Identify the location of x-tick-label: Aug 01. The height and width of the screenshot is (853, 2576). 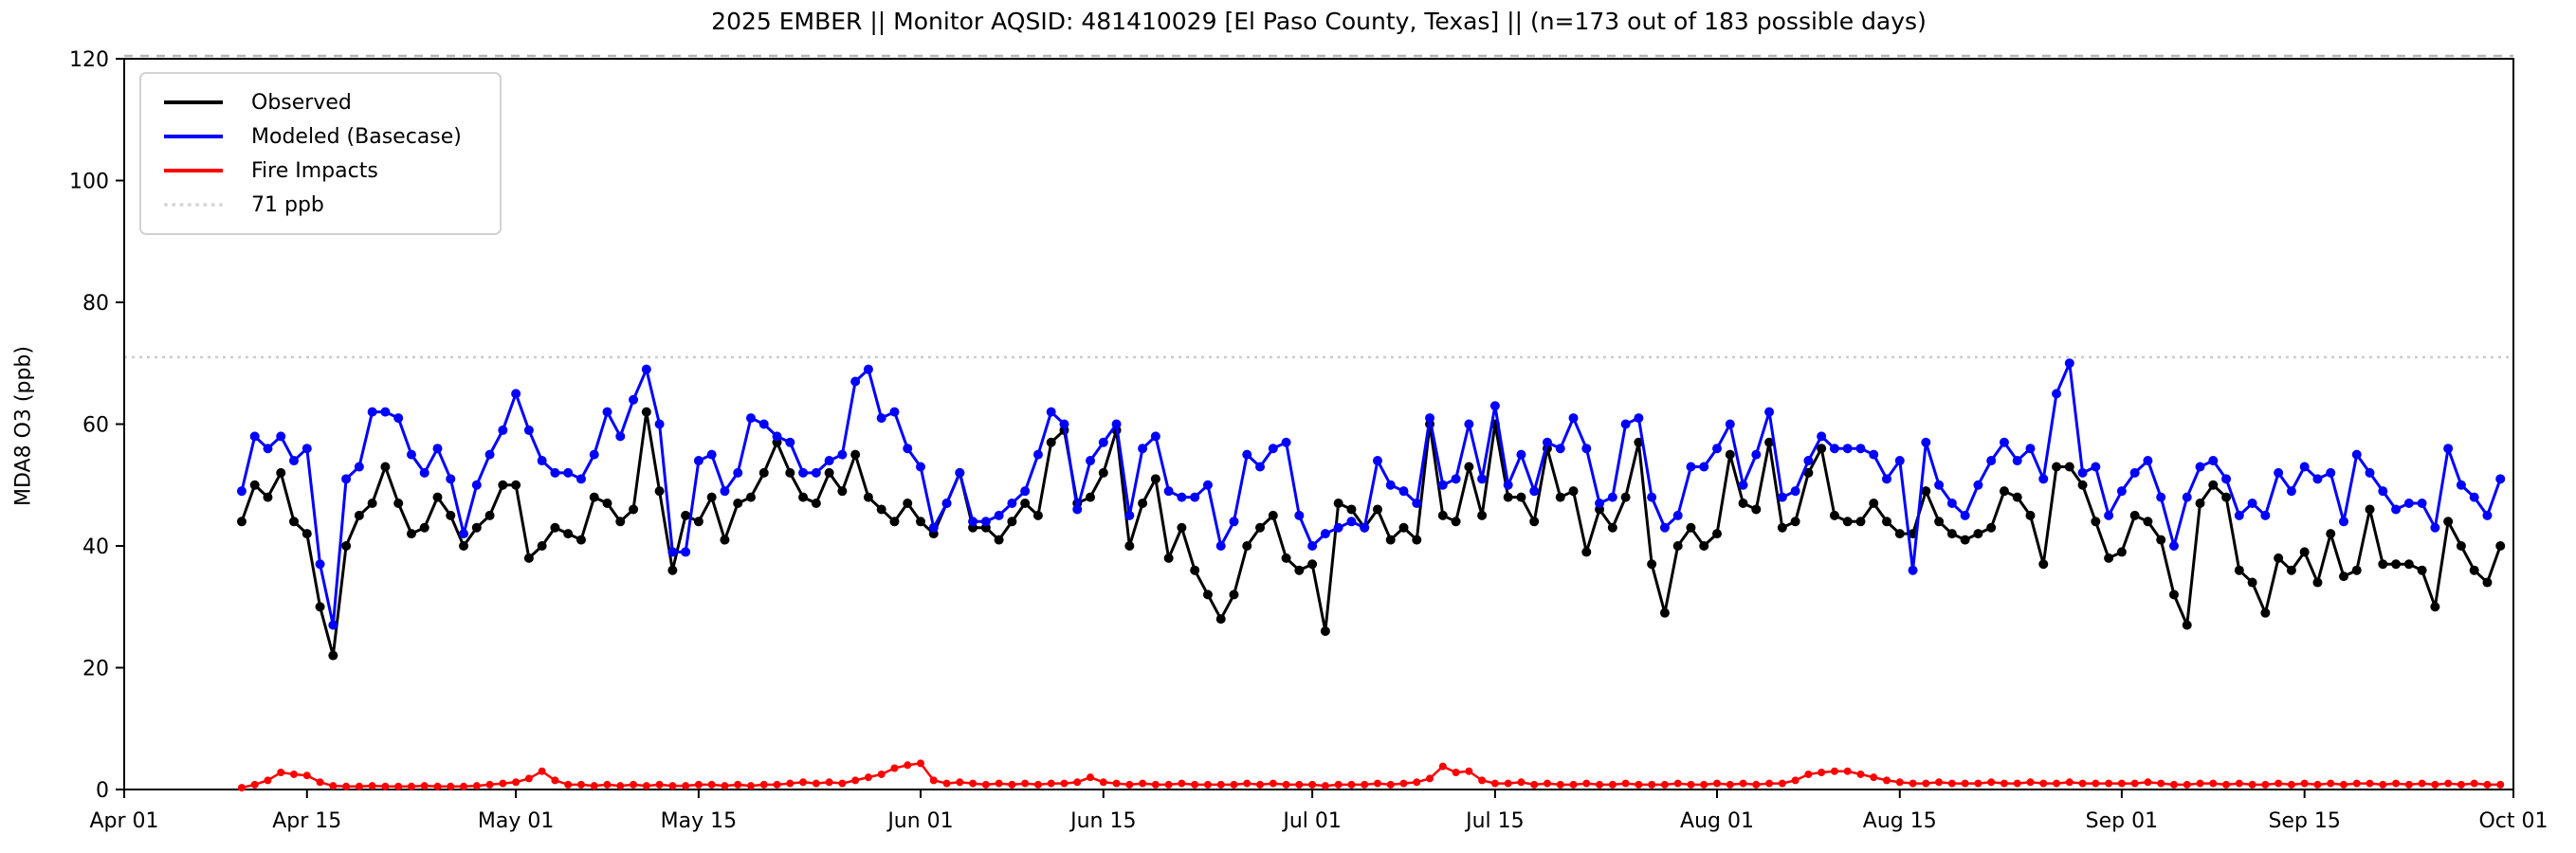
(1717, 821).